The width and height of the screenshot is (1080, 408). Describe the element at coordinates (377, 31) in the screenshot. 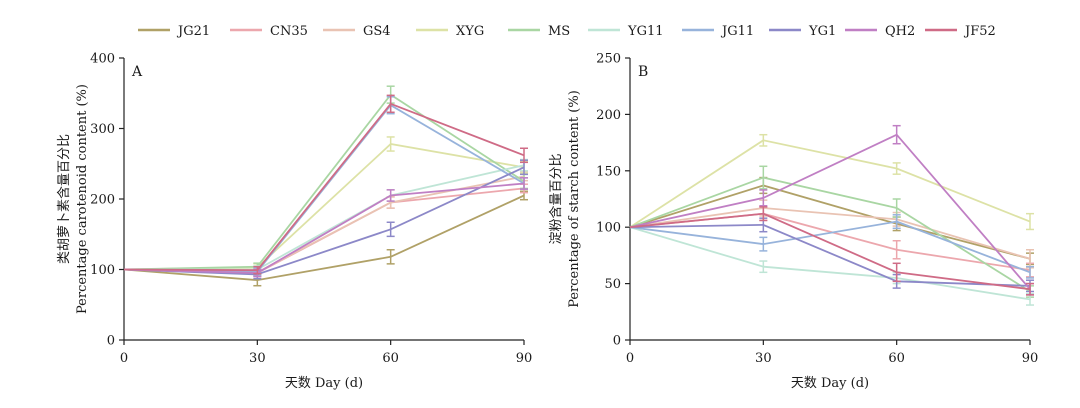

I see `legend-label-gs4: GS4` at that location.